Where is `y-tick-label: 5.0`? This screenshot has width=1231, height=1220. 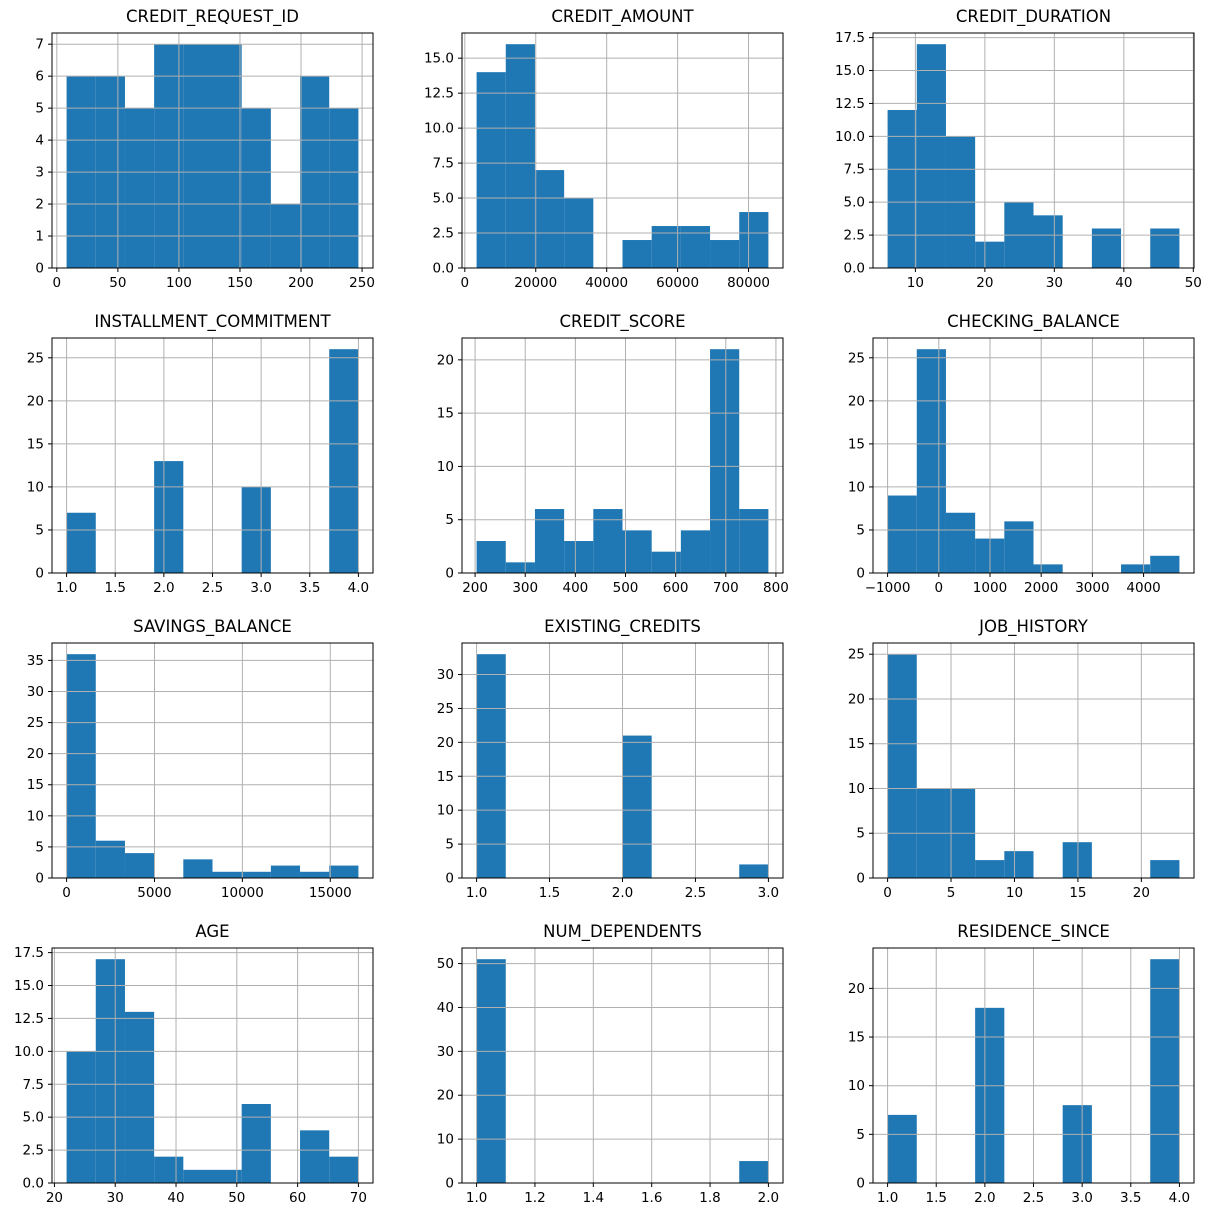 y-tick-label: 5.0 is located at coordinates (853, 203).